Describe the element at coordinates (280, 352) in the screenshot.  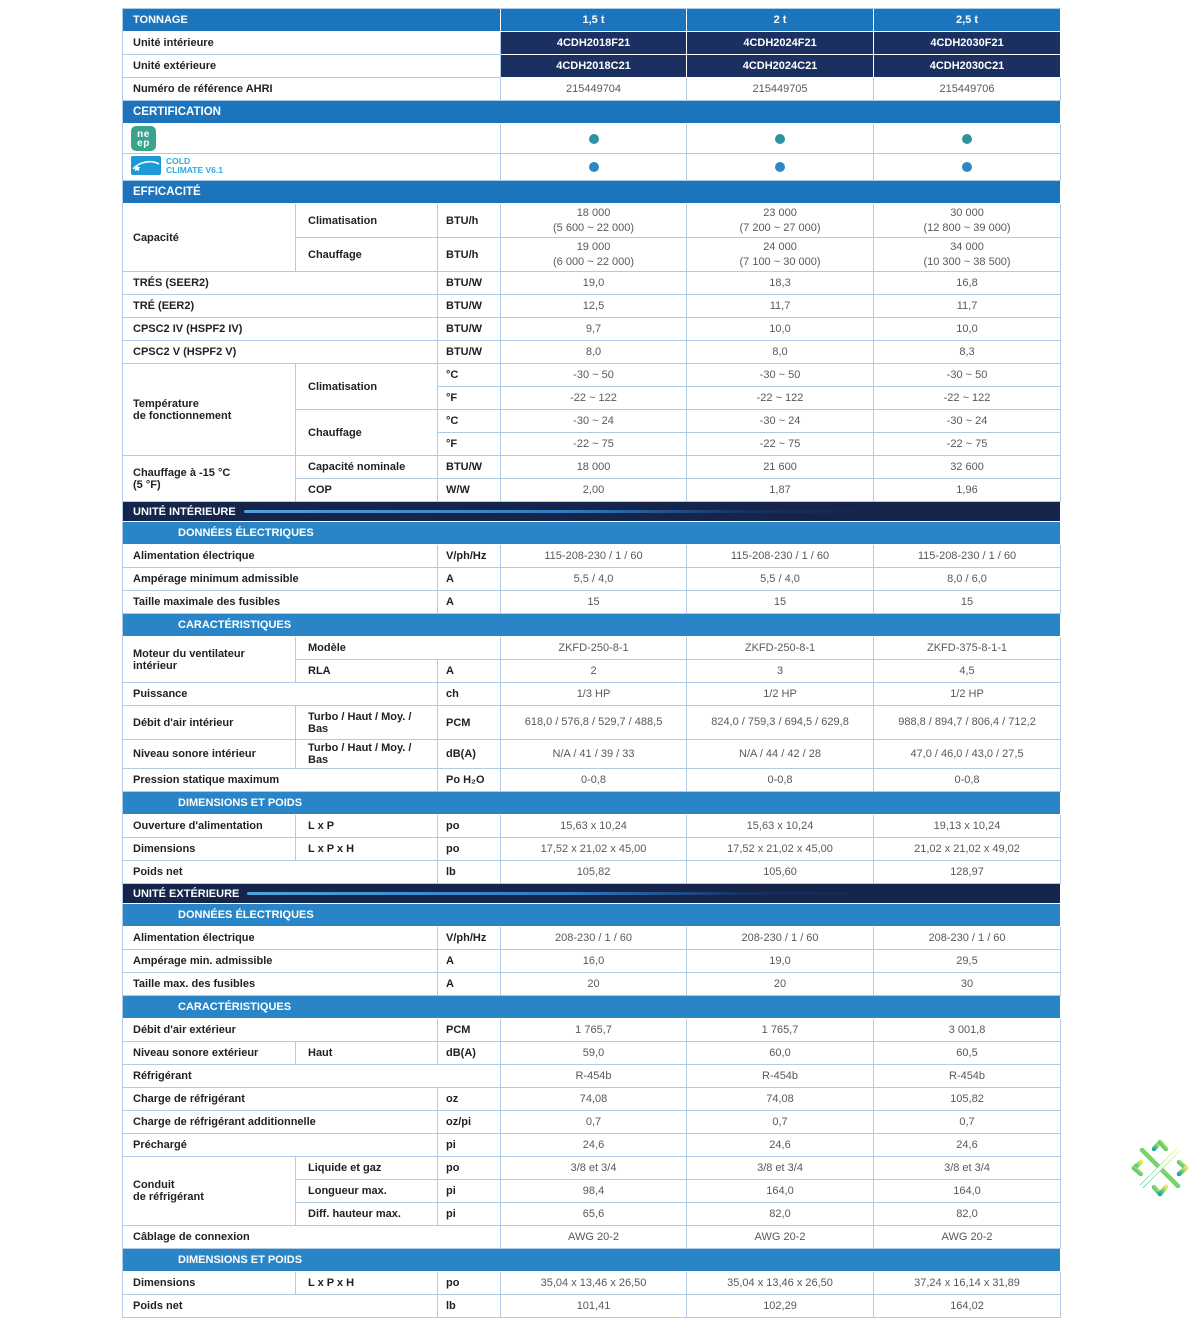
I see `label-cell: CPSC2 V (HSPF2 V)` at that location.